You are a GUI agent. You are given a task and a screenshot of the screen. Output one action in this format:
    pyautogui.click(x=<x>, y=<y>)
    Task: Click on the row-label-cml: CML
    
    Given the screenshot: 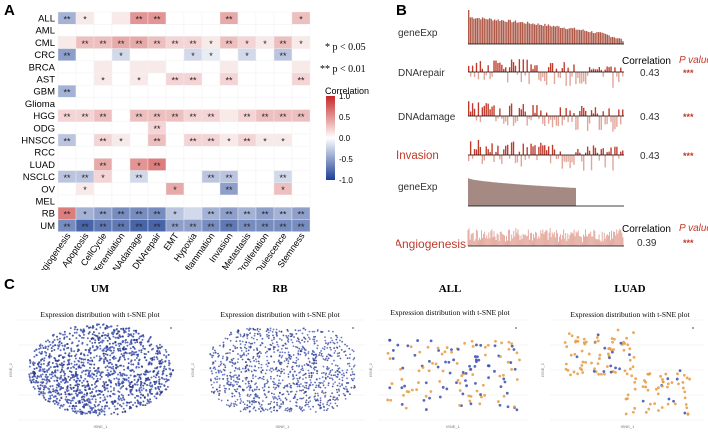 What is the action you would take?
    pyautogui.click(x=45, y=43)
    